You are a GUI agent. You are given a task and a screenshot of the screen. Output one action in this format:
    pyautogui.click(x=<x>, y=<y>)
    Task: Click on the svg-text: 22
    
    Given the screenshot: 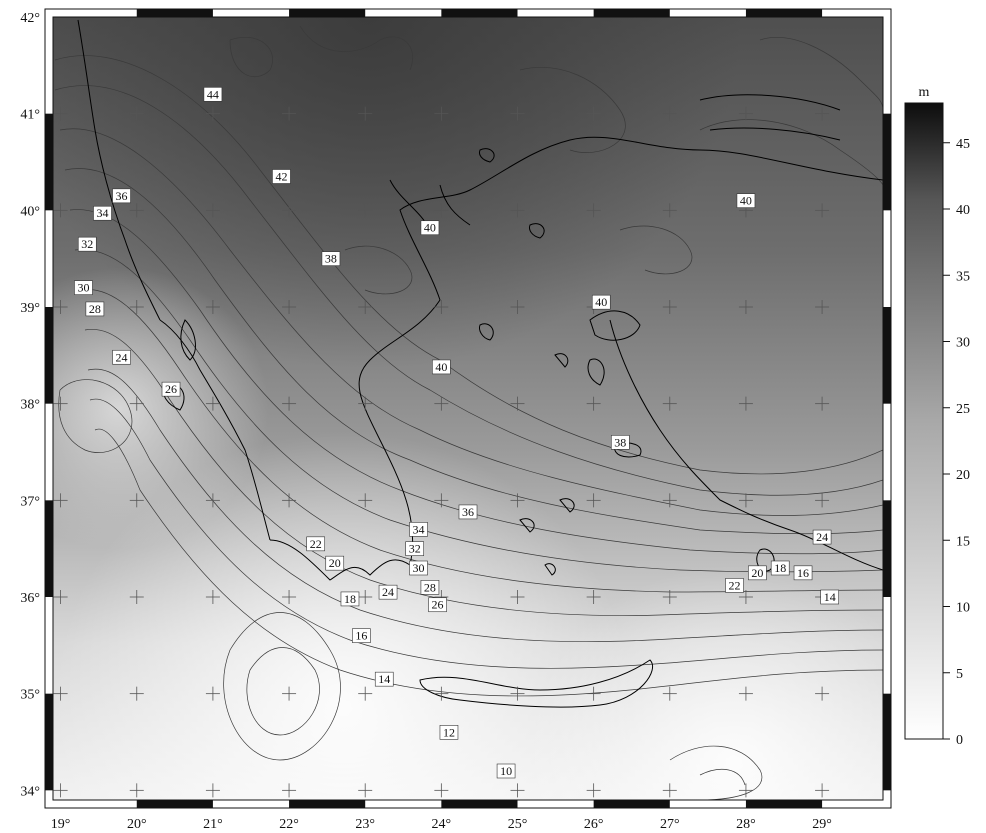 What is the action you would take?
    pyautogui.click(x=316, y=544)
    